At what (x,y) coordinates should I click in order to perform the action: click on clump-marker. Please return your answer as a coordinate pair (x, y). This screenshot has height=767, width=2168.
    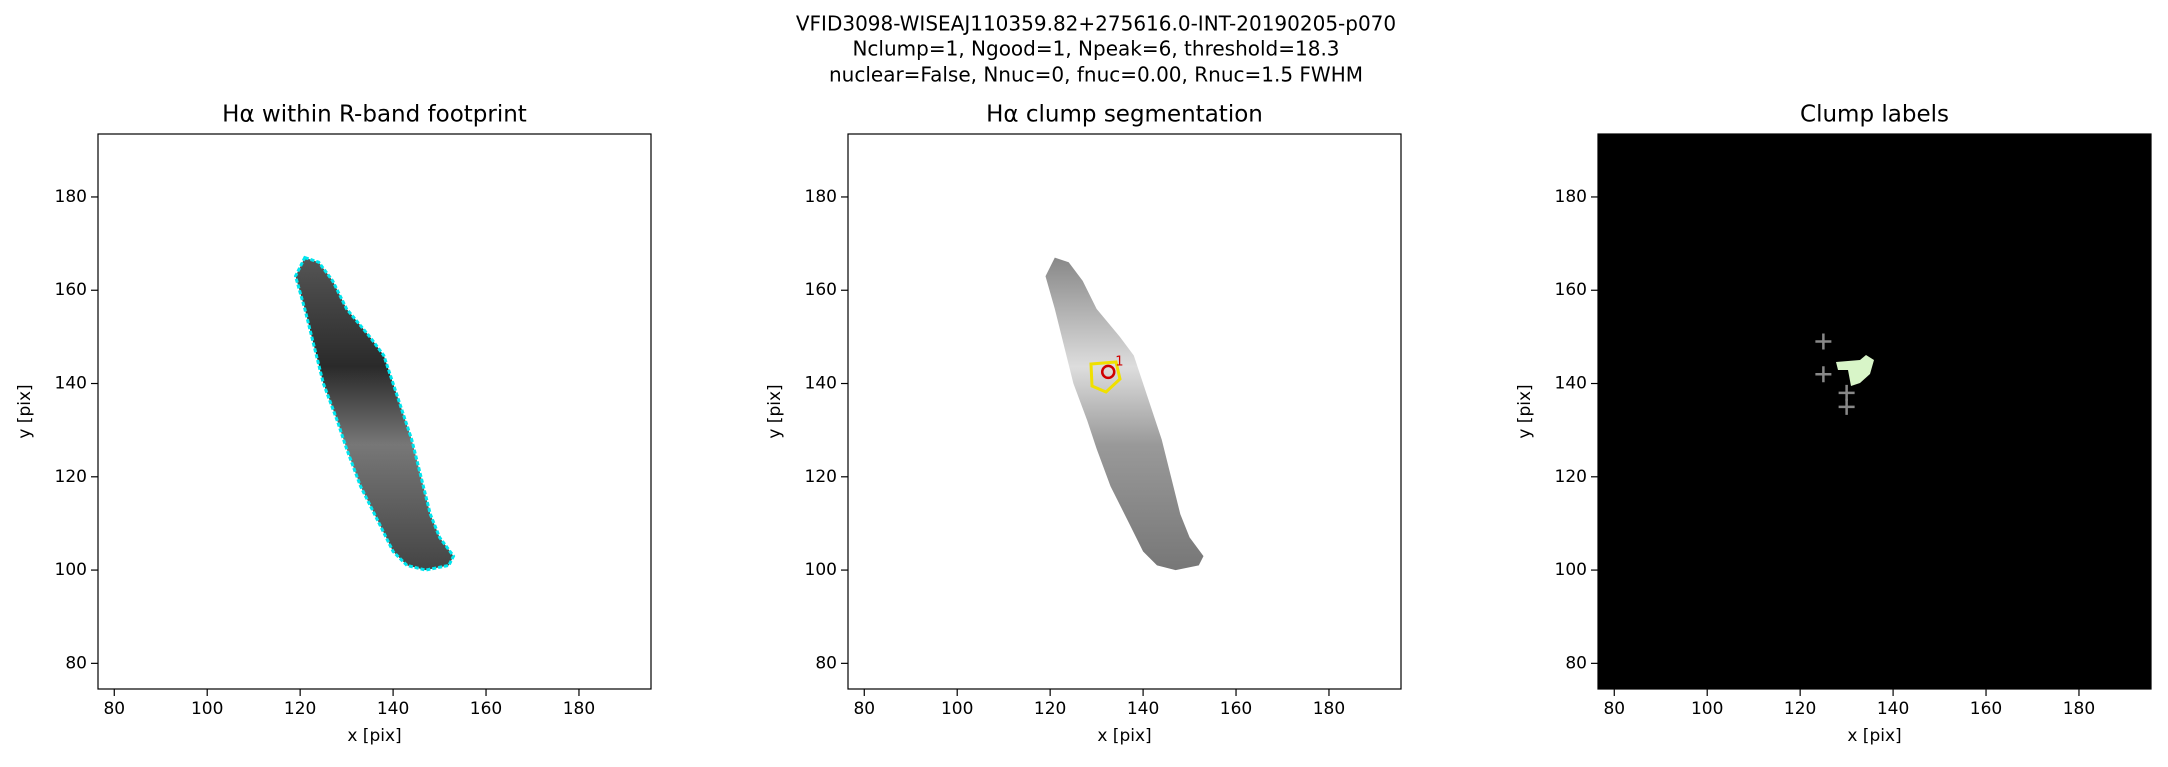
    Looking at the image, I should click on (1108, 372).